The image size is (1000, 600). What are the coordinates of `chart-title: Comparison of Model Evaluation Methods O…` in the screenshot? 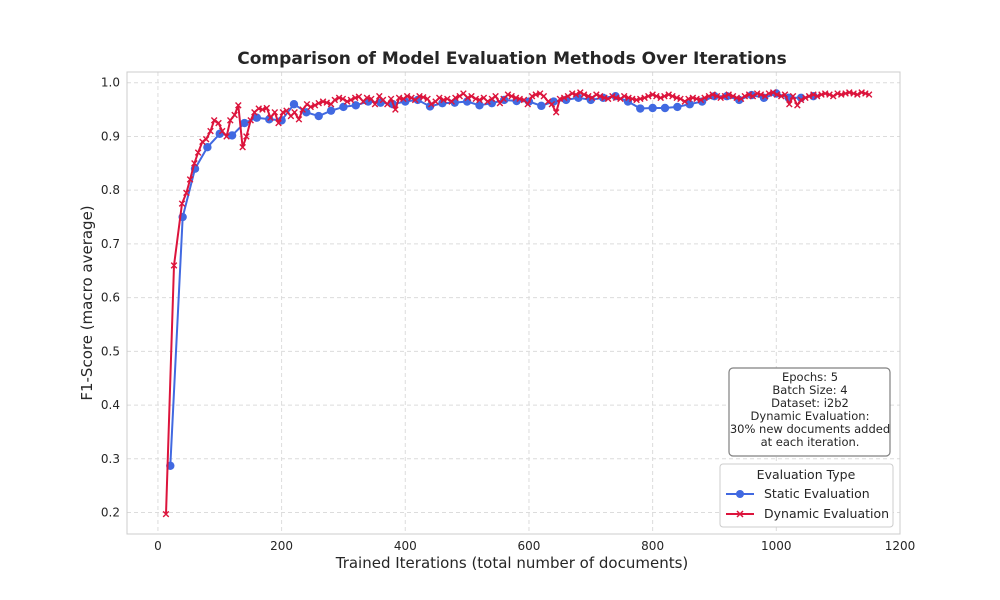 It's located at (511, 59).